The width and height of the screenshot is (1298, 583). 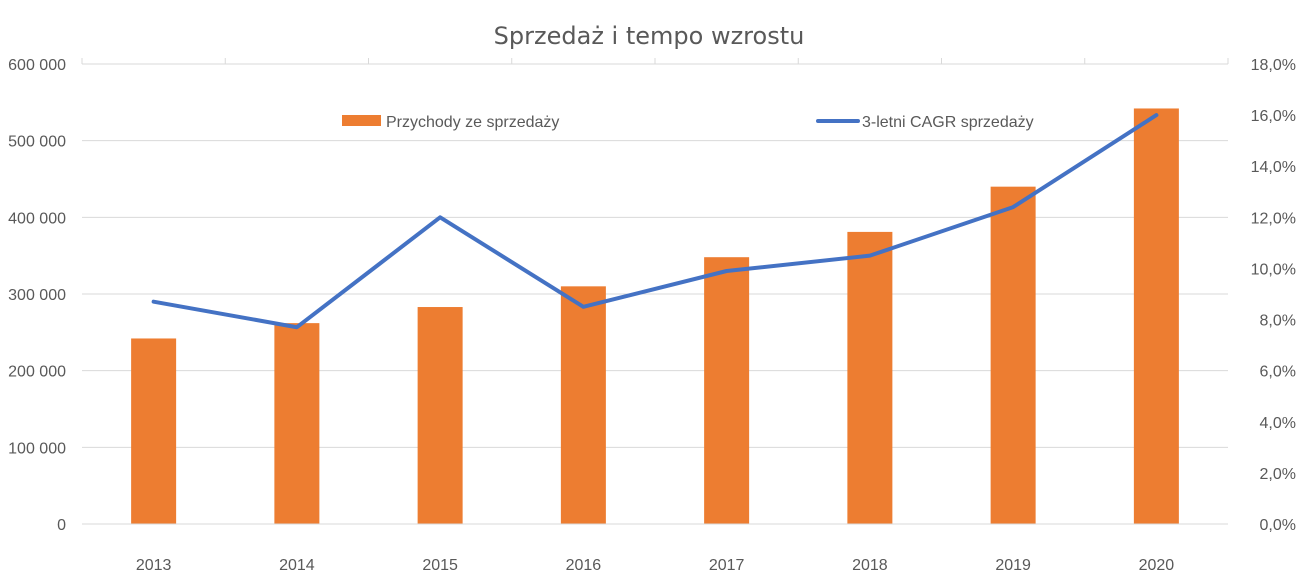 I want to click on bar-2019, so click(x=1013, y=355).